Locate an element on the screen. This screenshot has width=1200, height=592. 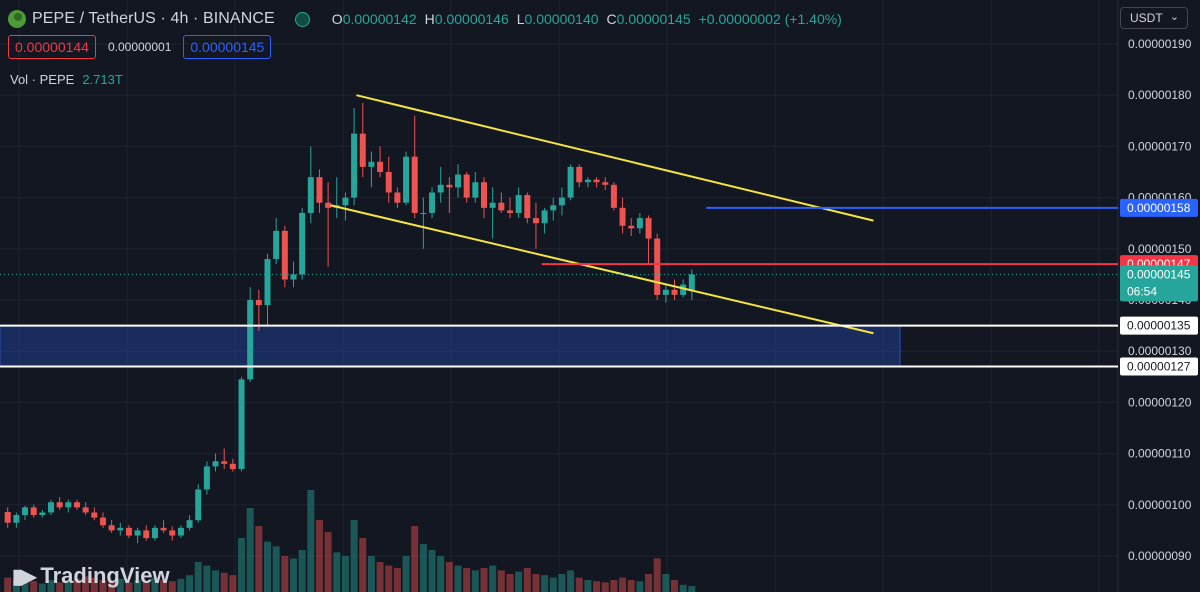
chevron-down-icon: ⌄ is located at coordinates (1174, 17).